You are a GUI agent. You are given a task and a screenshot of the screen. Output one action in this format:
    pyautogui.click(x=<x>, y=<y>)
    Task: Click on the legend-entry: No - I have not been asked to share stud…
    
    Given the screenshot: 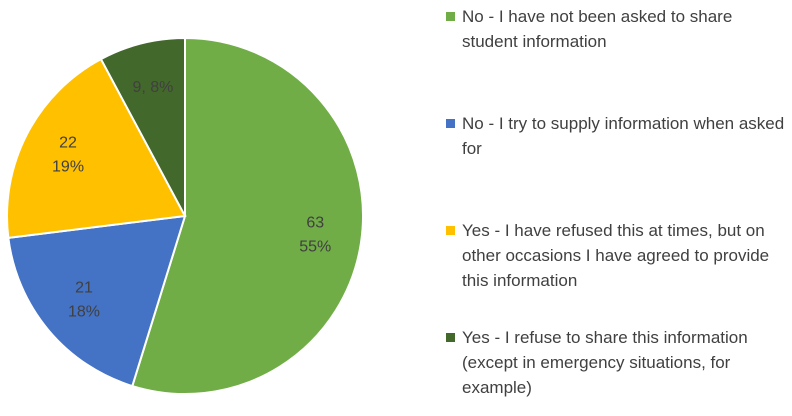 What is the action you would take?
    pyautogui.click(x=618, y=57)
    